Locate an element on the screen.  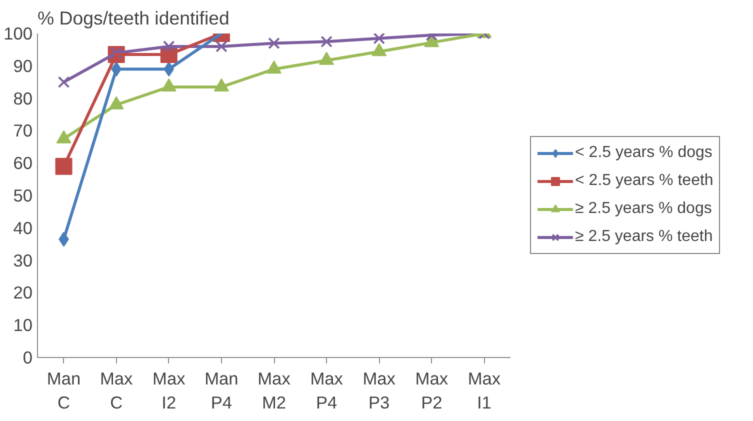
y-tick-label: 100 is located at coordinates (18, 34).